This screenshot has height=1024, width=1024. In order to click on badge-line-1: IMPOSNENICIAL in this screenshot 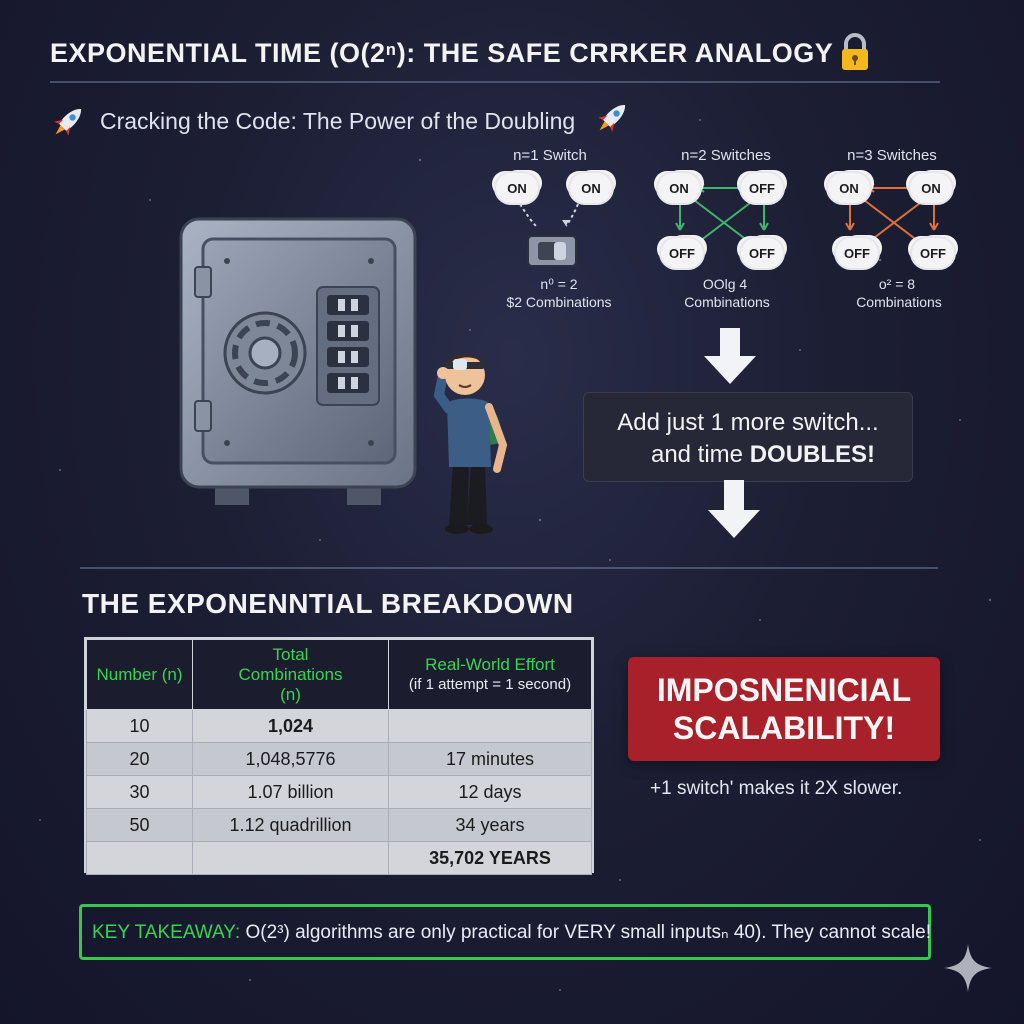, I will do `click(784, 690)`.